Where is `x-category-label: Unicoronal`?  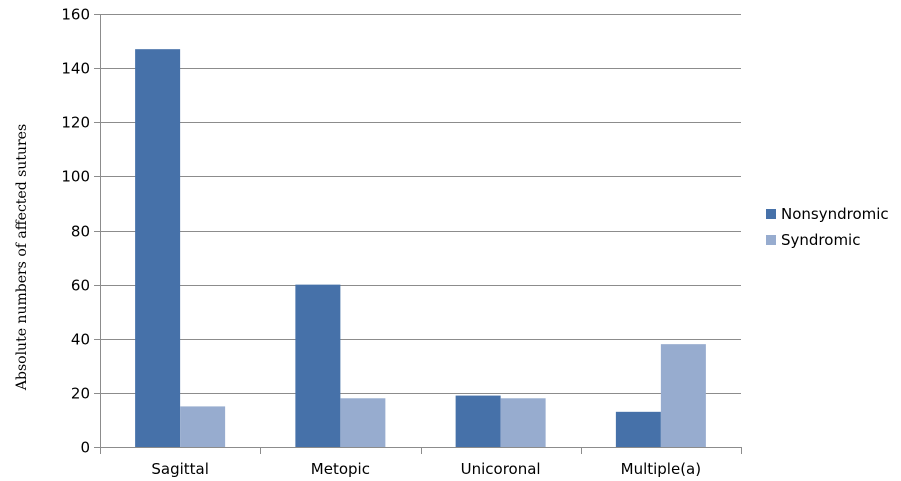 x-category-label: Unicoronal is located at coordinates (501, 469).